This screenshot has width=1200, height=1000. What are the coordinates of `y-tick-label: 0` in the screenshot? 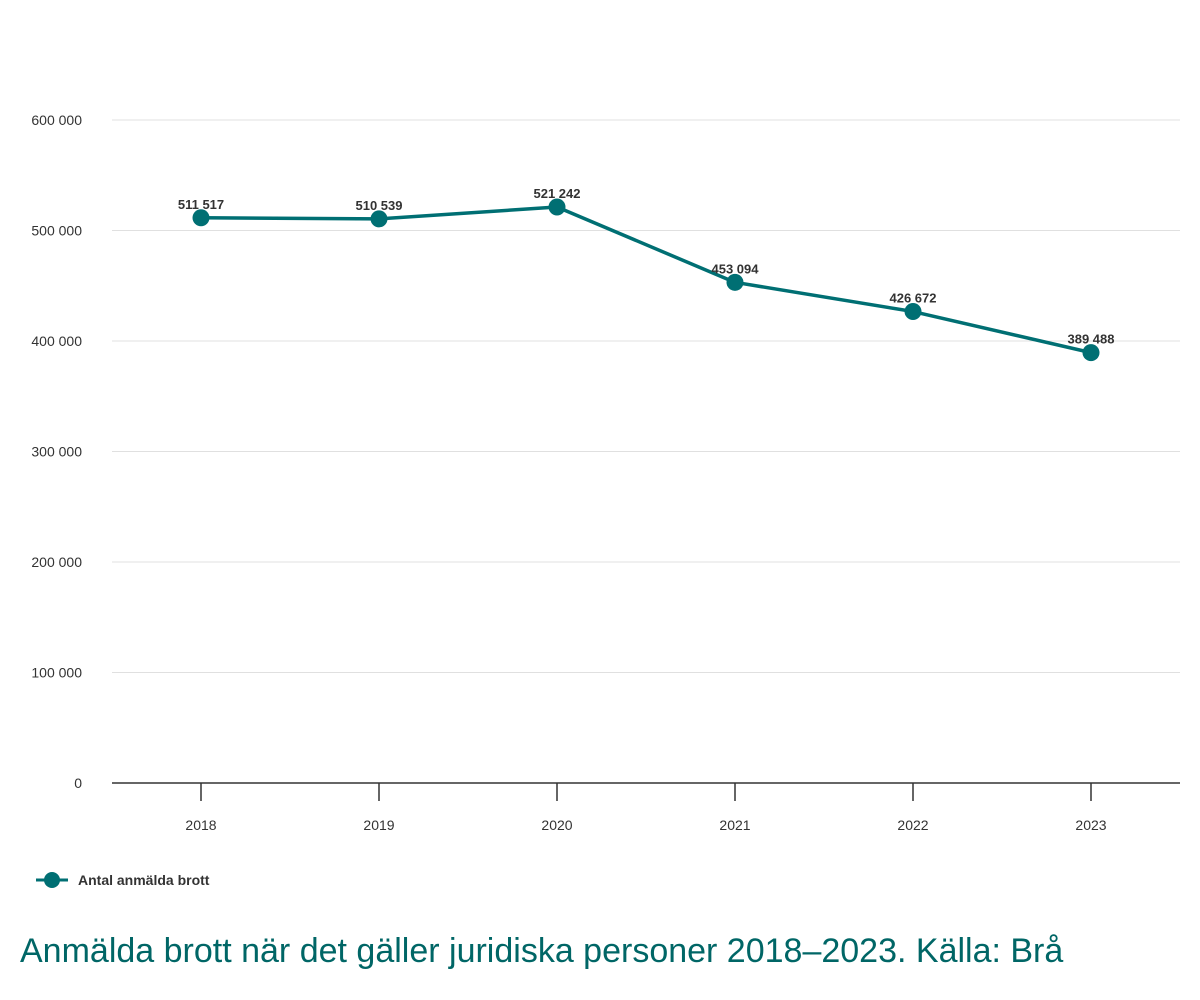 It's located at (78, 783).